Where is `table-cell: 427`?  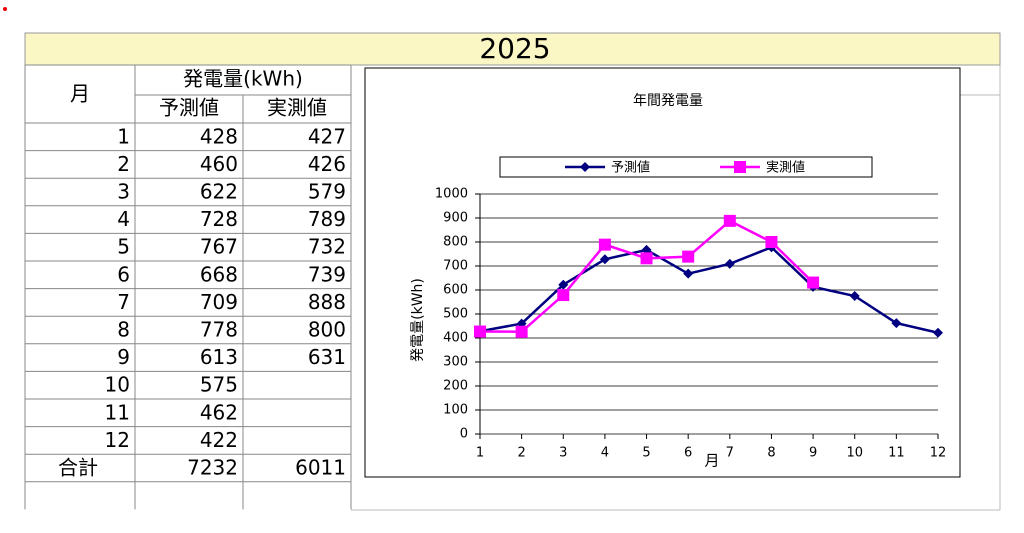 table-cell: 427 is located at coordinates (327, 136).